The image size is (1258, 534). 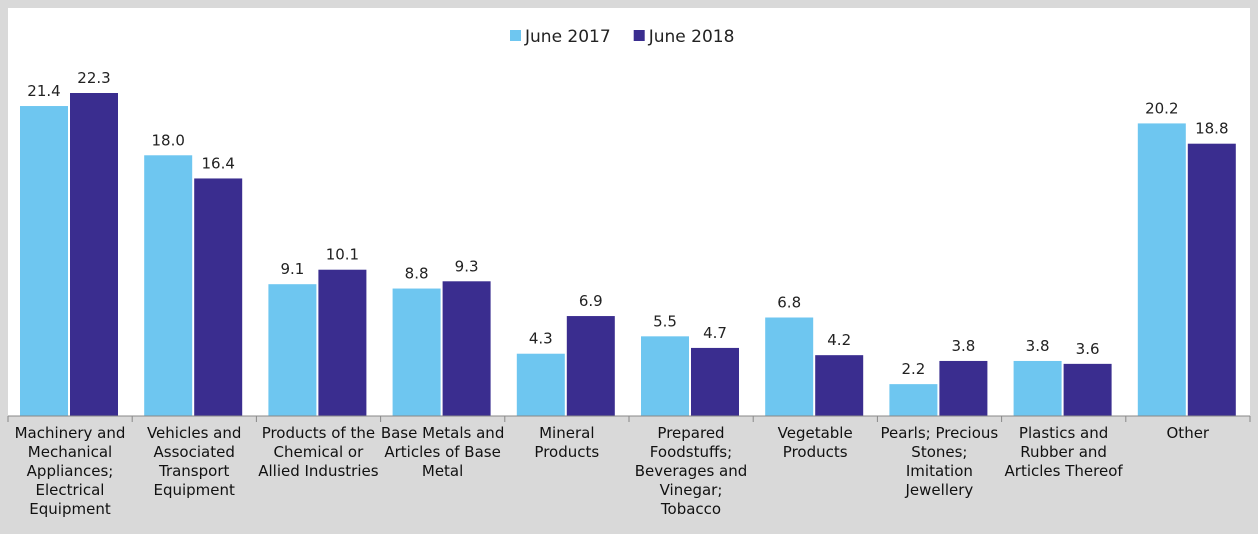 What do you see at coordinates (665, 321) in the screenshot?
I see `data-label: 5.5` at bounding box center [665, 321].